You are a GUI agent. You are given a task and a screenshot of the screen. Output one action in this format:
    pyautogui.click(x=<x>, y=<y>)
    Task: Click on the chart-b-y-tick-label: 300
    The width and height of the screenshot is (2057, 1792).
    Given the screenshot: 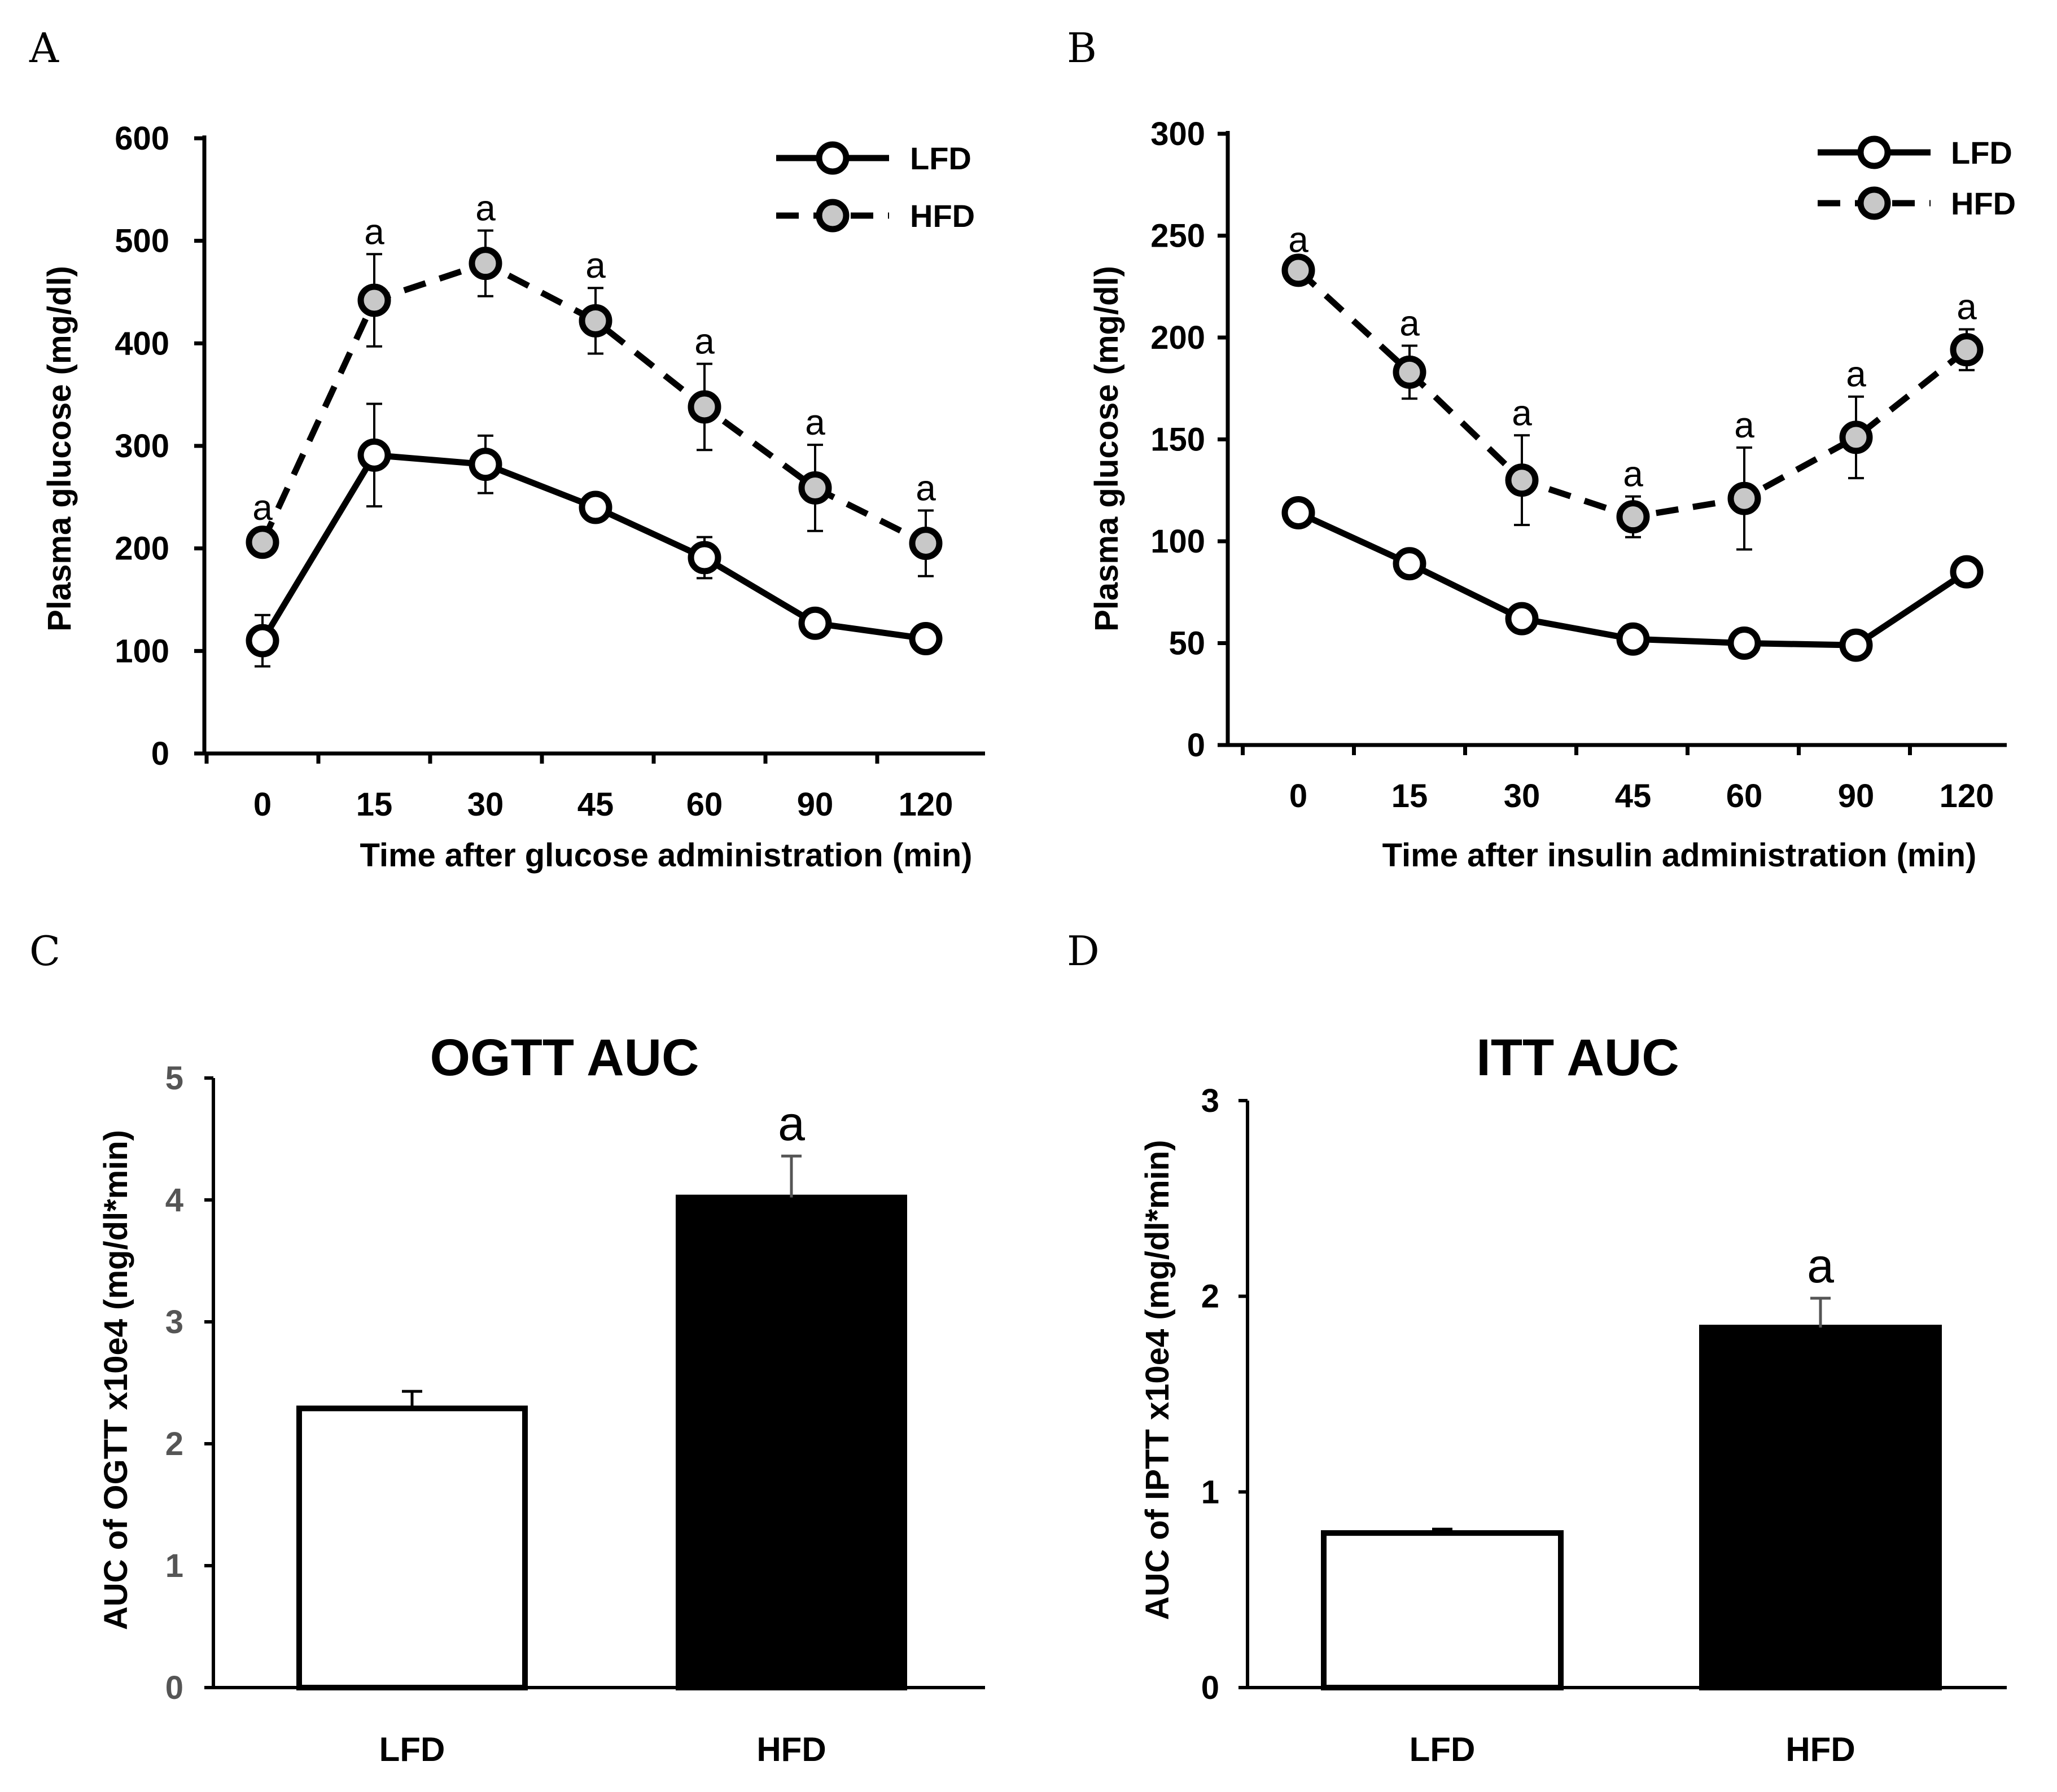 What is the action you would take?
    pyautogui.click(x=1177, y=134)
    